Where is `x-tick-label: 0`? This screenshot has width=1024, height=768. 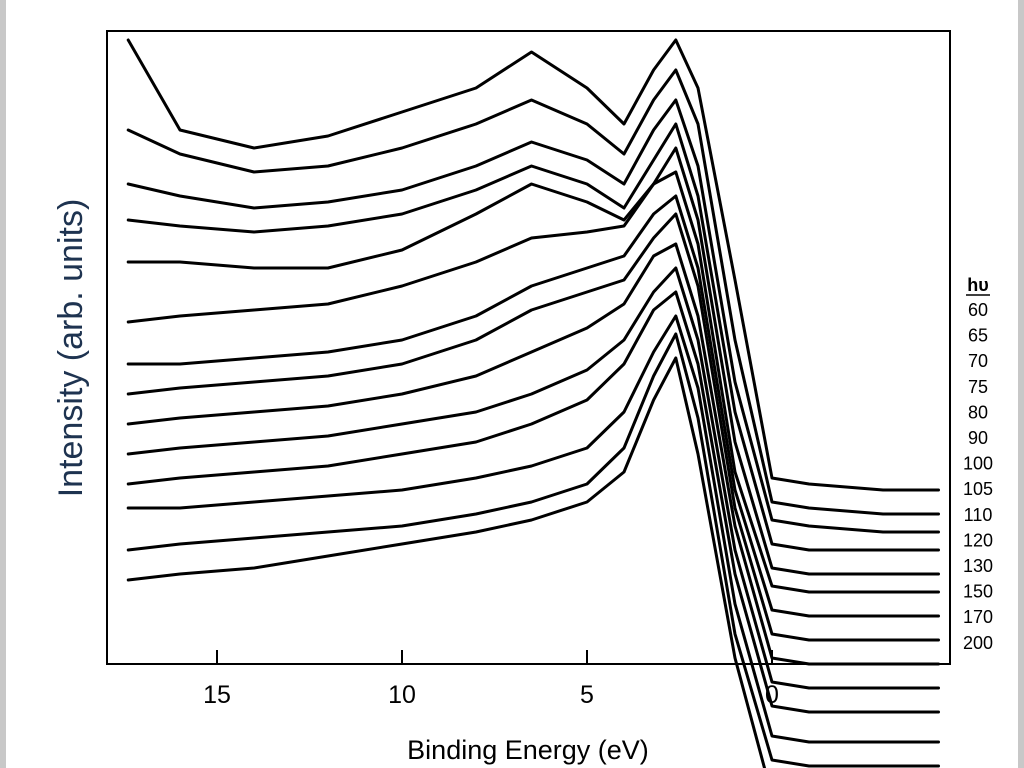 x-tick-label: 0 is located at coordinates (772, 695).